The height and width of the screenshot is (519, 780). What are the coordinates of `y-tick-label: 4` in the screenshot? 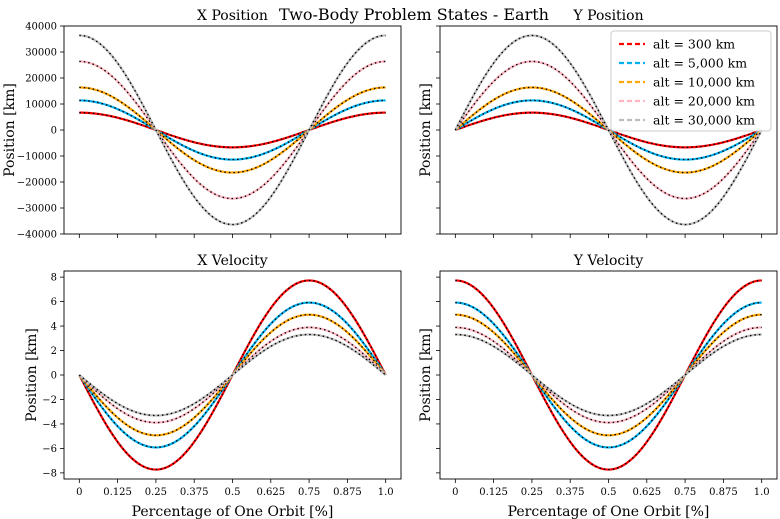 It's located at (54, 327).